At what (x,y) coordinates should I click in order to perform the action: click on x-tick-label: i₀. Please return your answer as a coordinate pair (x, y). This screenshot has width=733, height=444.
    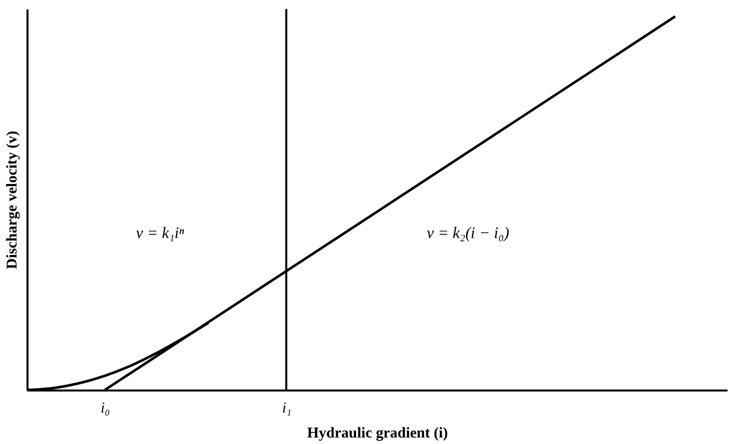
    Looking at the image, I should click on (105, 408).